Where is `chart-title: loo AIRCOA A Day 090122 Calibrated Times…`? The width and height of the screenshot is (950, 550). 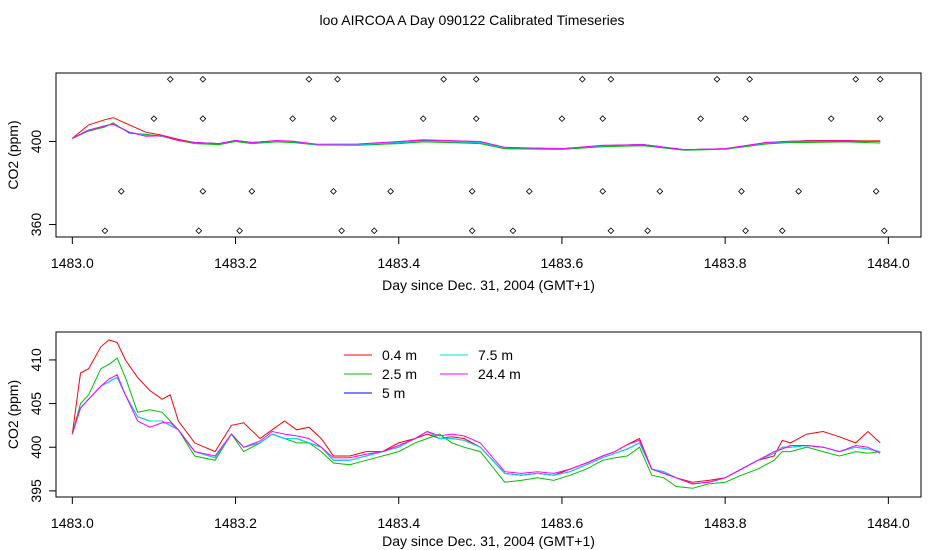
chart-title: loo AIRCOA A Day 090122 Calibrated Times… is located at coordinates (471, 20).